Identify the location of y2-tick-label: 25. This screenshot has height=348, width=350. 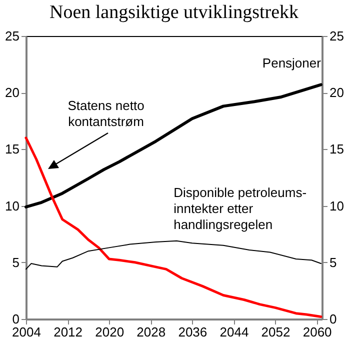
(337, 36).